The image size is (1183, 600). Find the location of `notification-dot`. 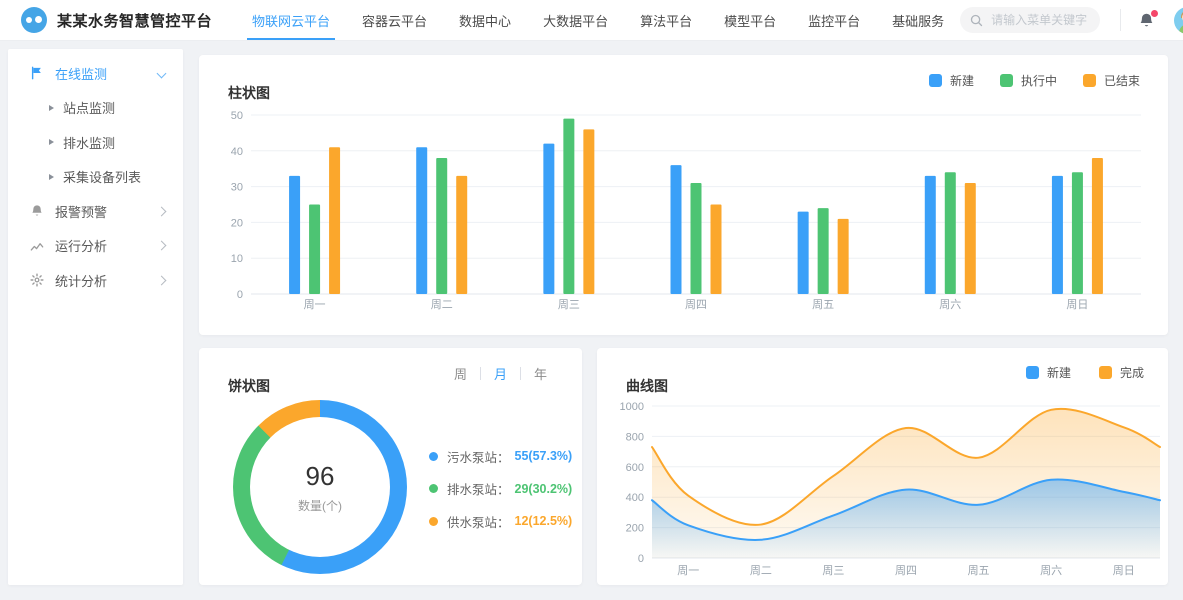

notification-dot is located at coordinates (1155, 13).